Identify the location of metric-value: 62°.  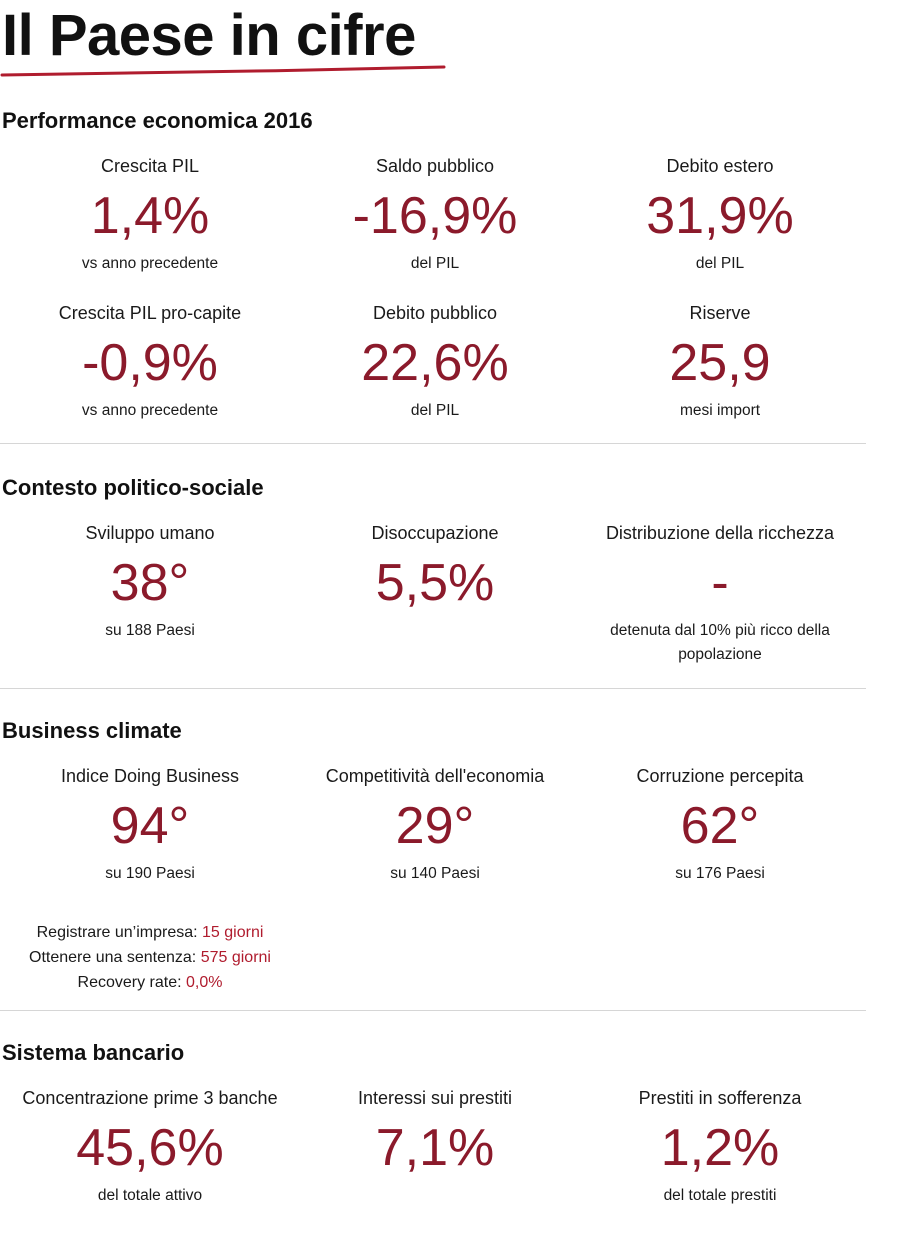
(720, 826).